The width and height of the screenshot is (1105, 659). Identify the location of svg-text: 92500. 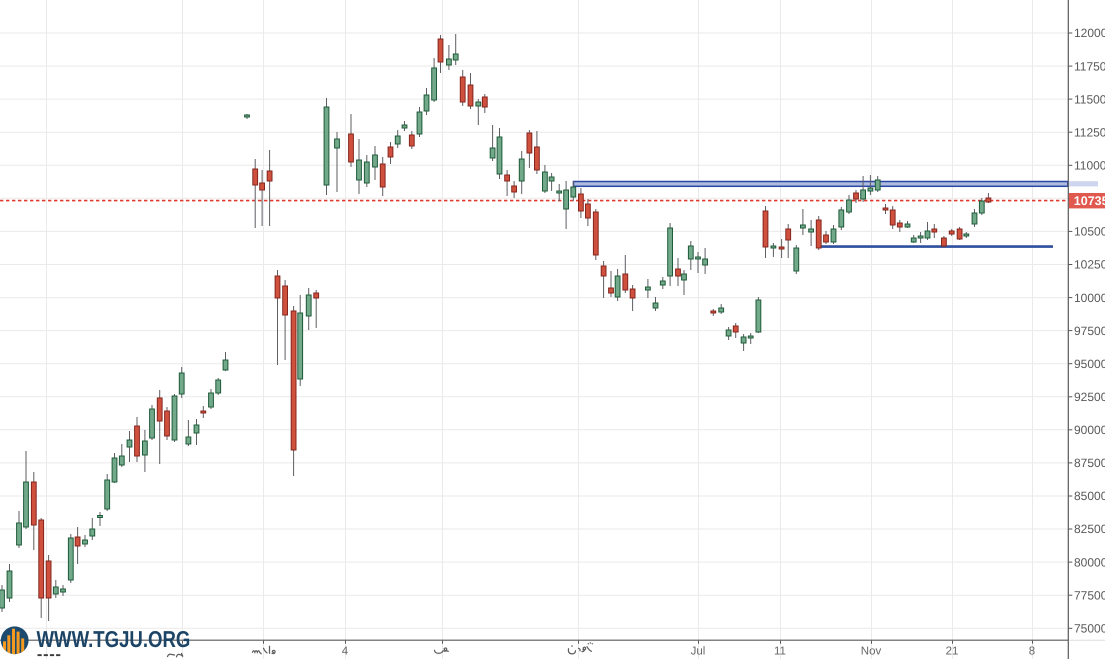
(1089, 397).